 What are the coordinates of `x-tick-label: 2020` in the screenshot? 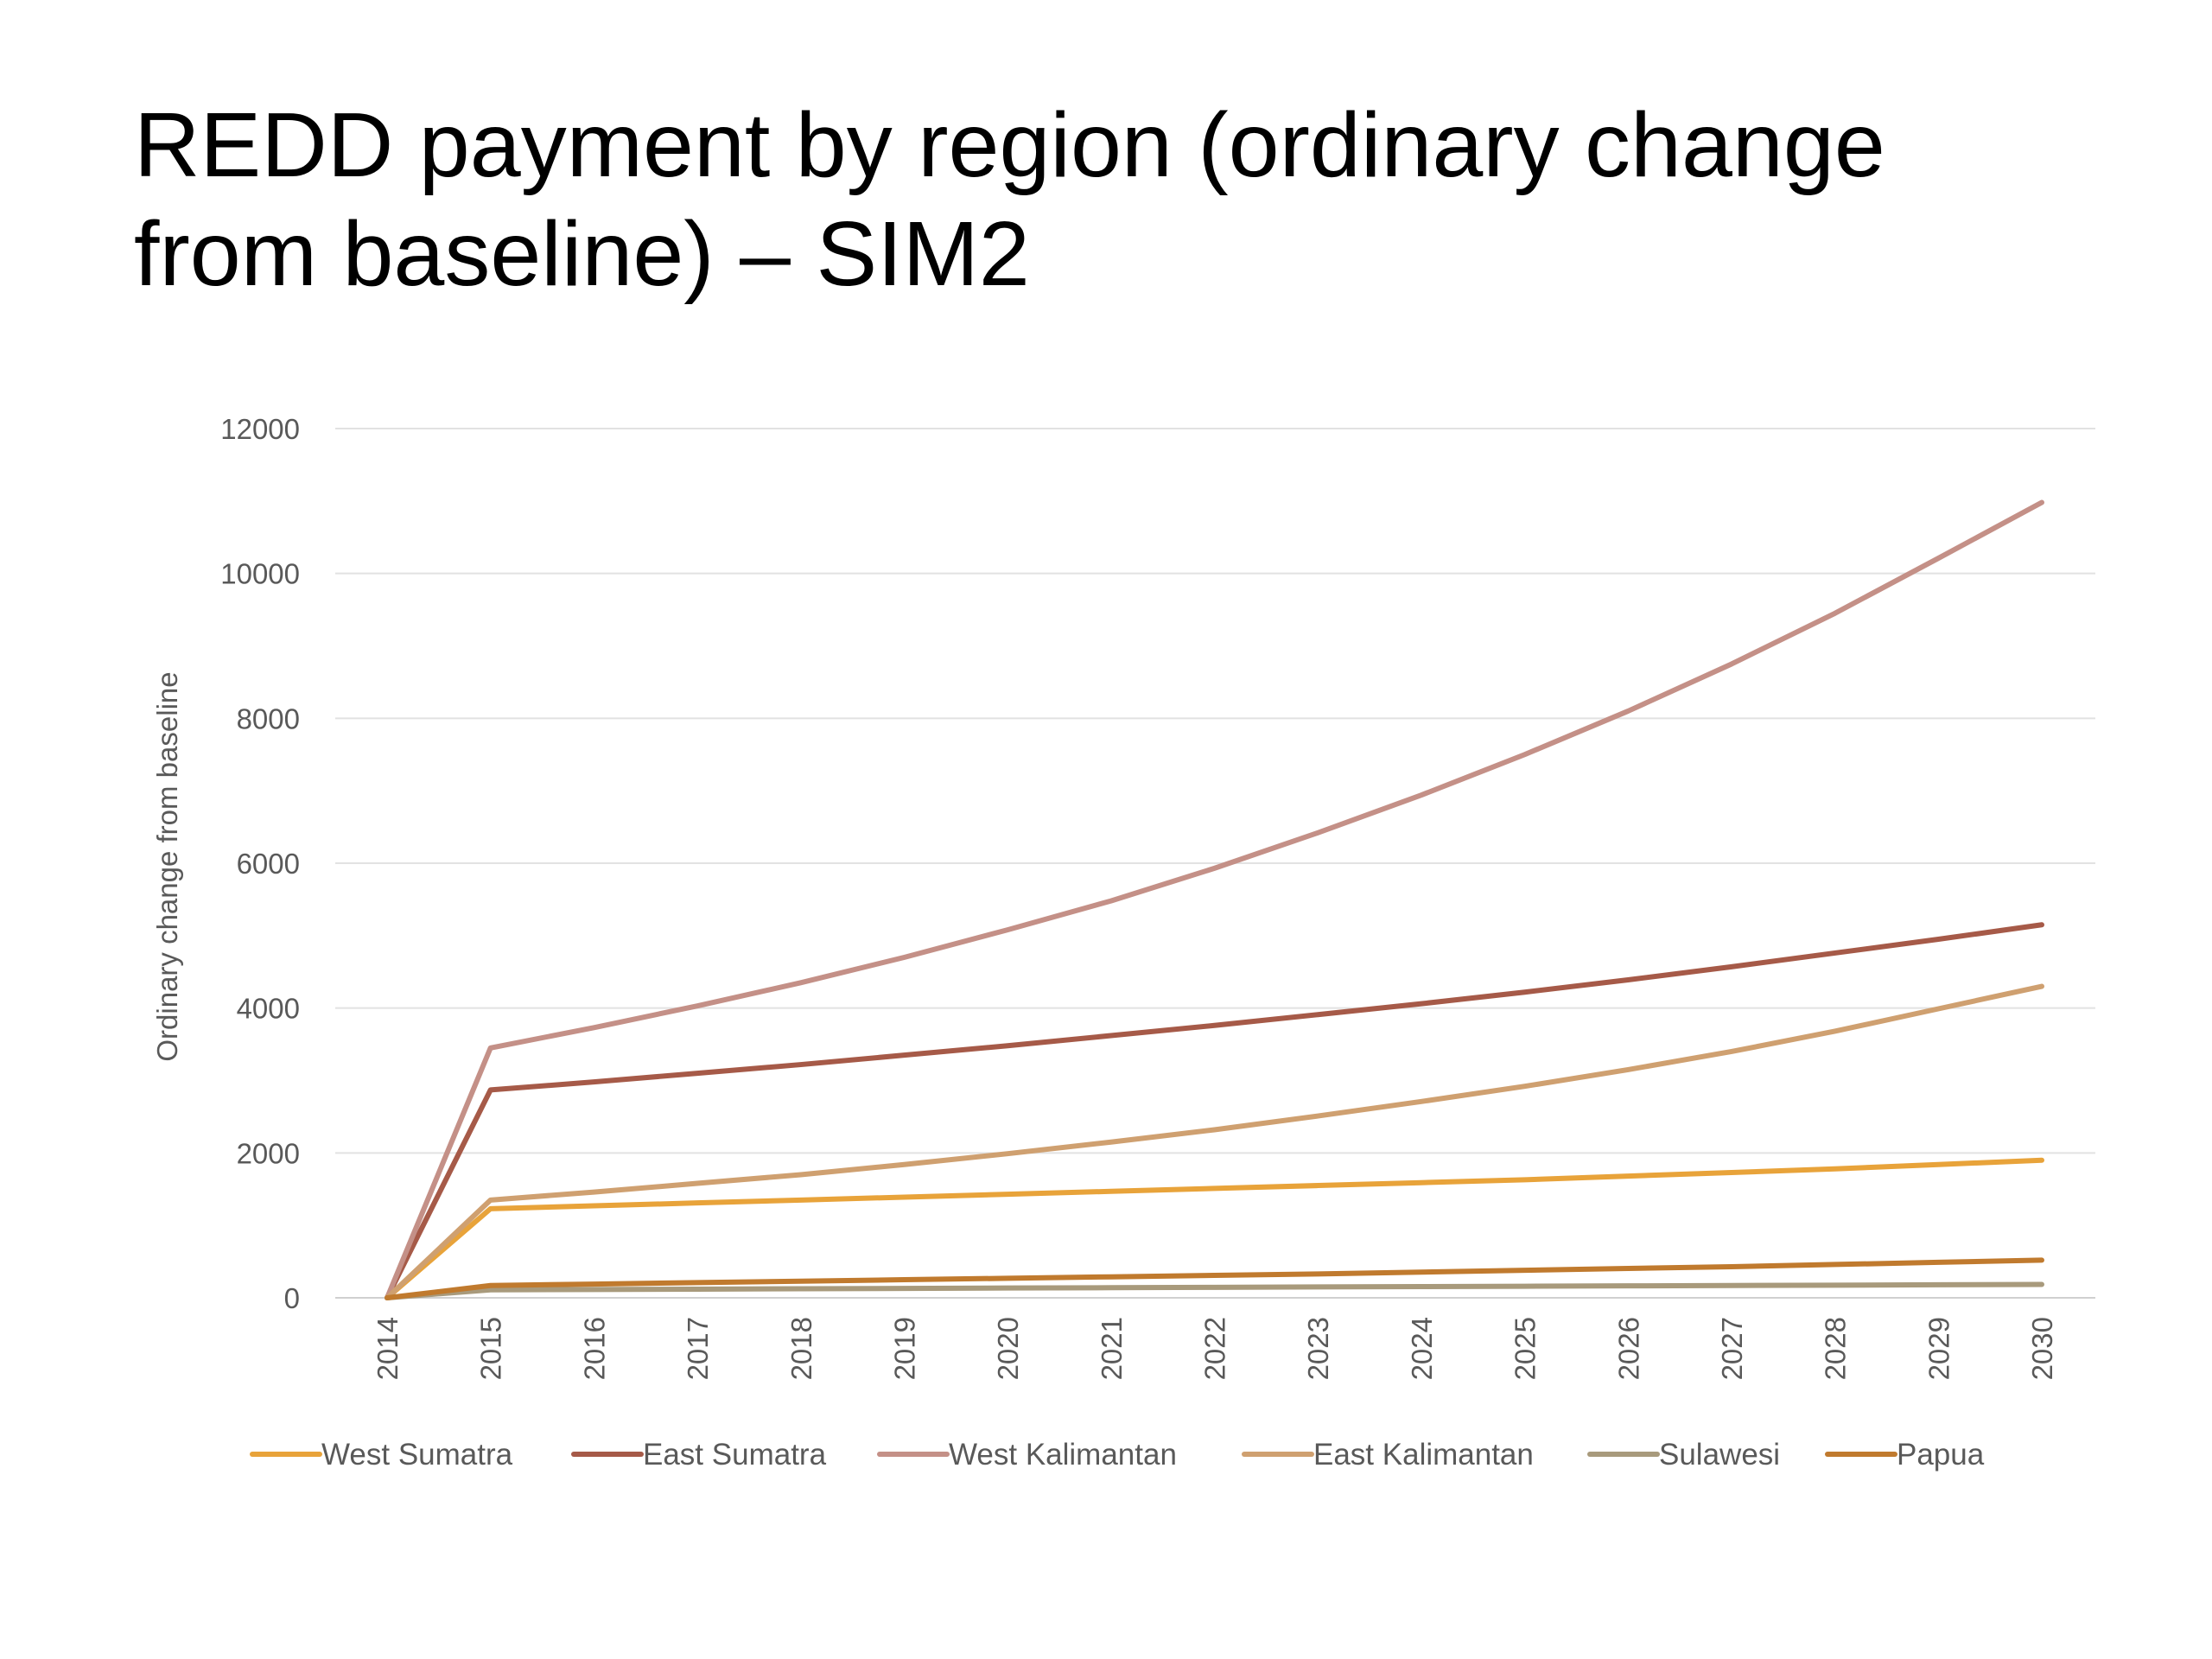 It's located at (1008, 1348).